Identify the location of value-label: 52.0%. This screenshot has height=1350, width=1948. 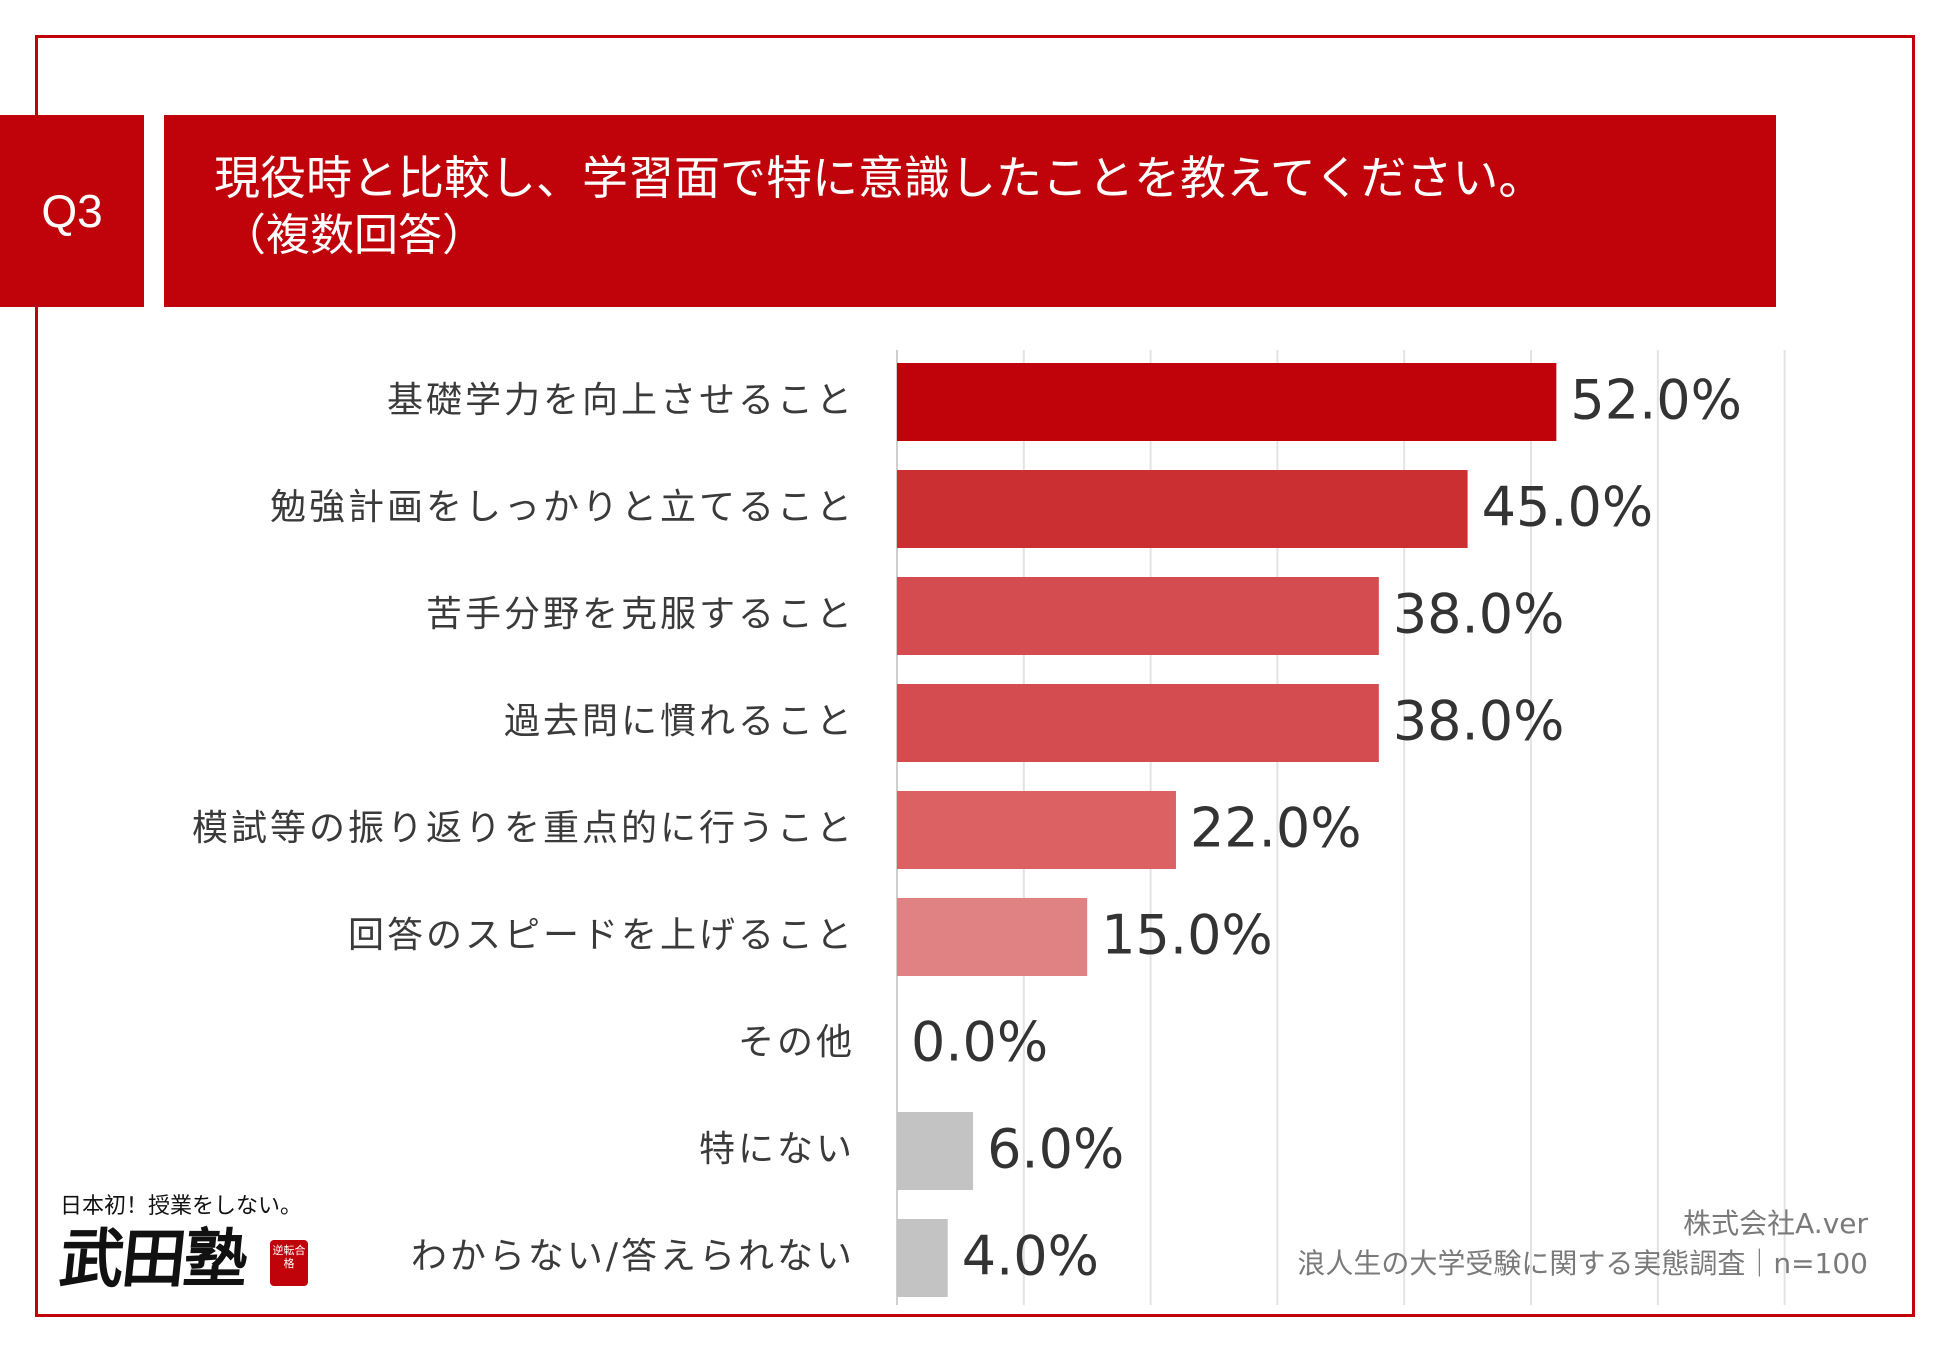
(1656, 400).